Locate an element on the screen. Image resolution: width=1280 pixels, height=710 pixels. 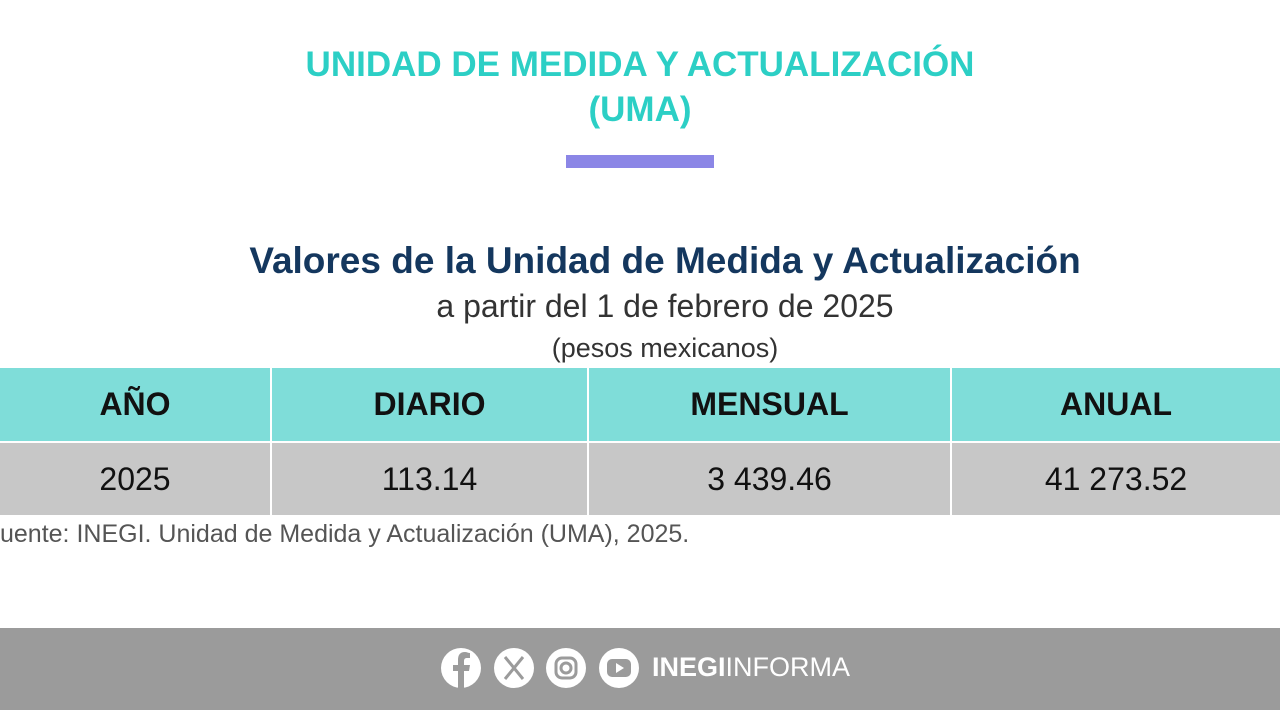
table-cell: 3 439.46 is located at coordinates (769, 479).